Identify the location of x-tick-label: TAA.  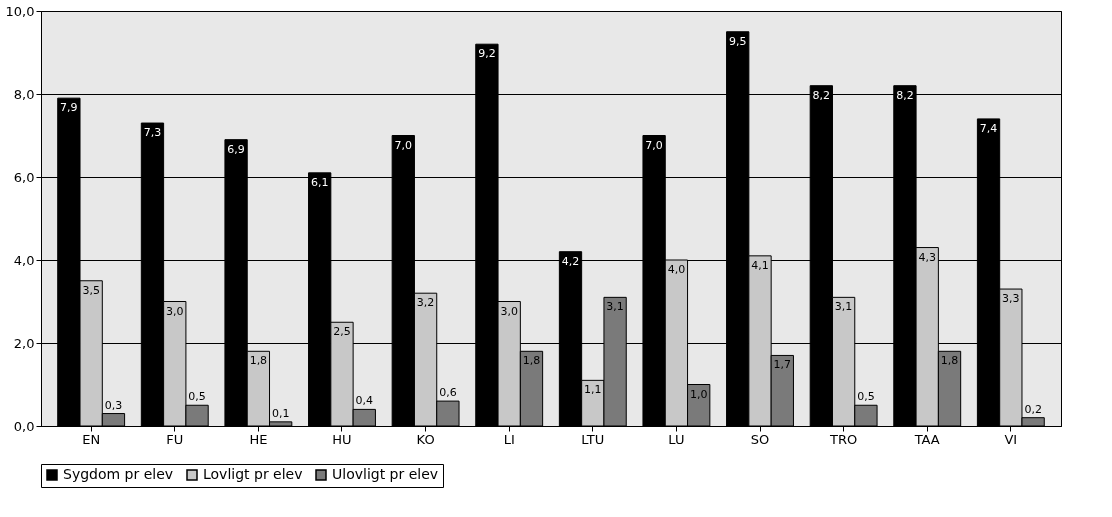
(926, 439).